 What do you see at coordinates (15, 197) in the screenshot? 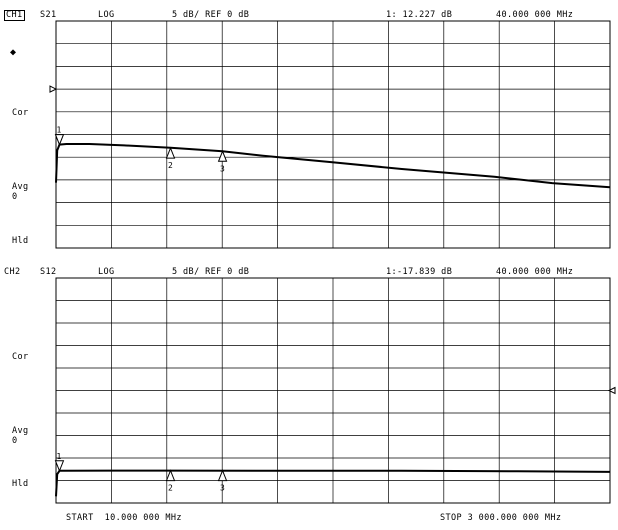
I see `ch1-avg-count: 0` at bounding box center [15, 197].